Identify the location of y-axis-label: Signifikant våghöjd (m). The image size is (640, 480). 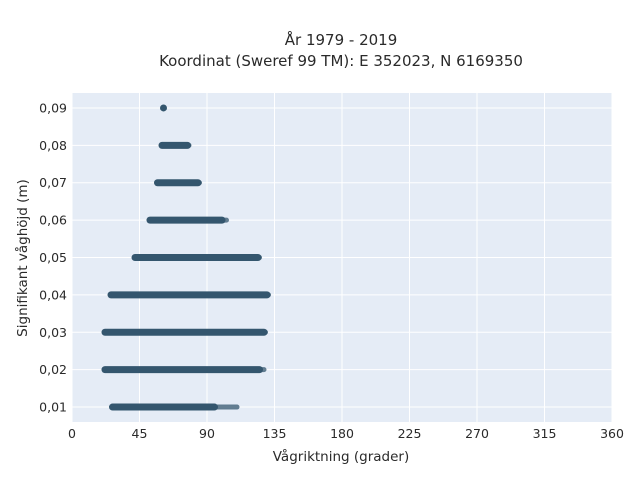
(22, 258).